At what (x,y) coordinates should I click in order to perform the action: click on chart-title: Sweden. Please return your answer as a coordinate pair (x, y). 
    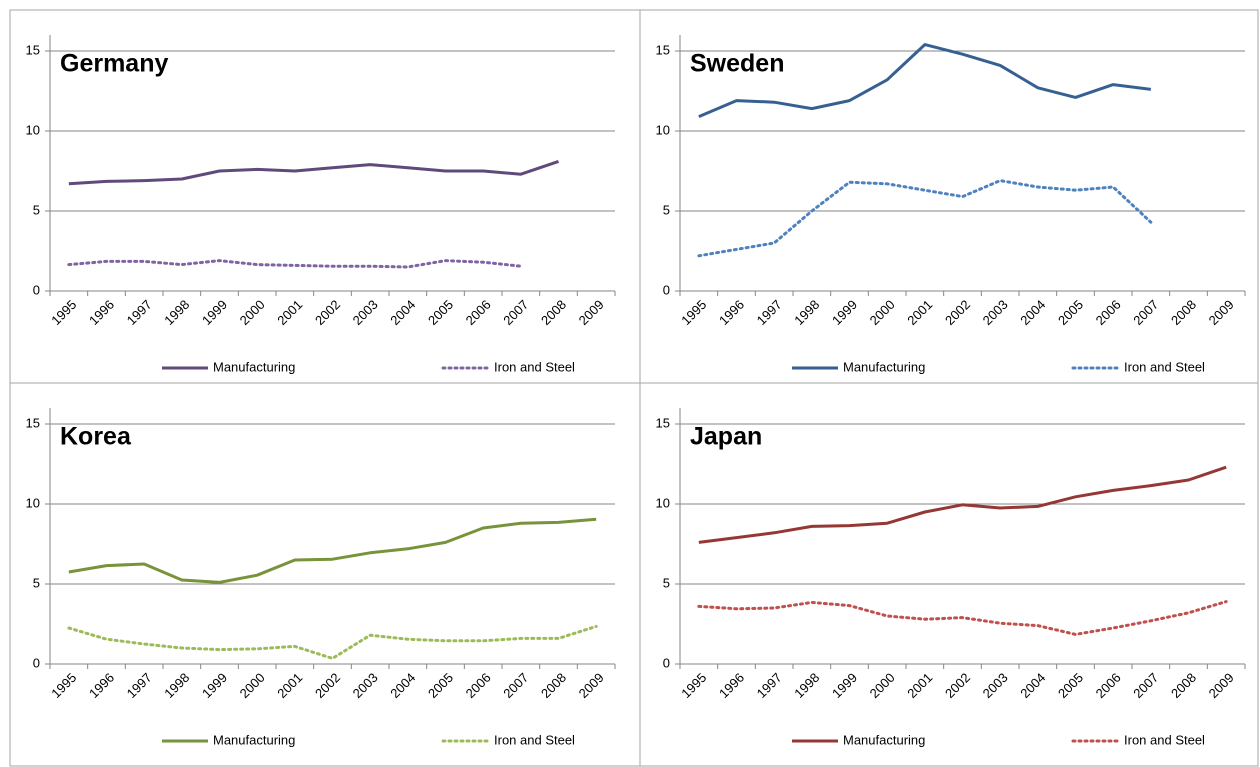
    Looking at the image, I should click on (737, 64).